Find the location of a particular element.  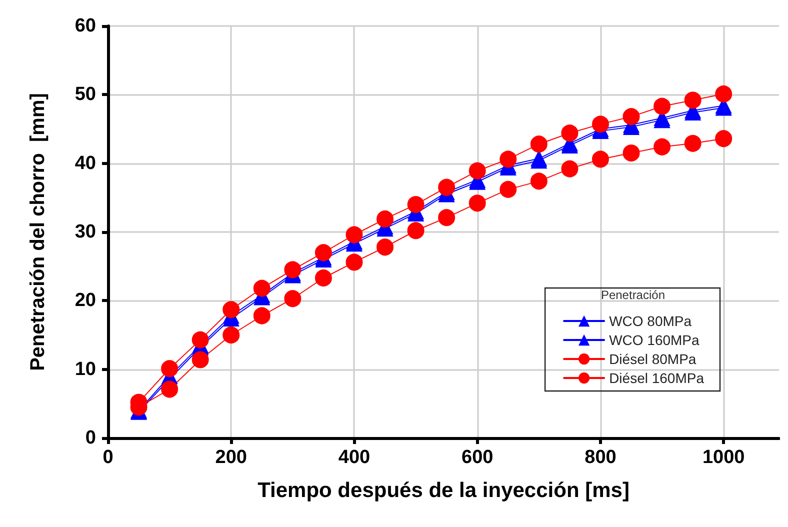

x-tick-label: 800 is located at coordinates (600, 457).